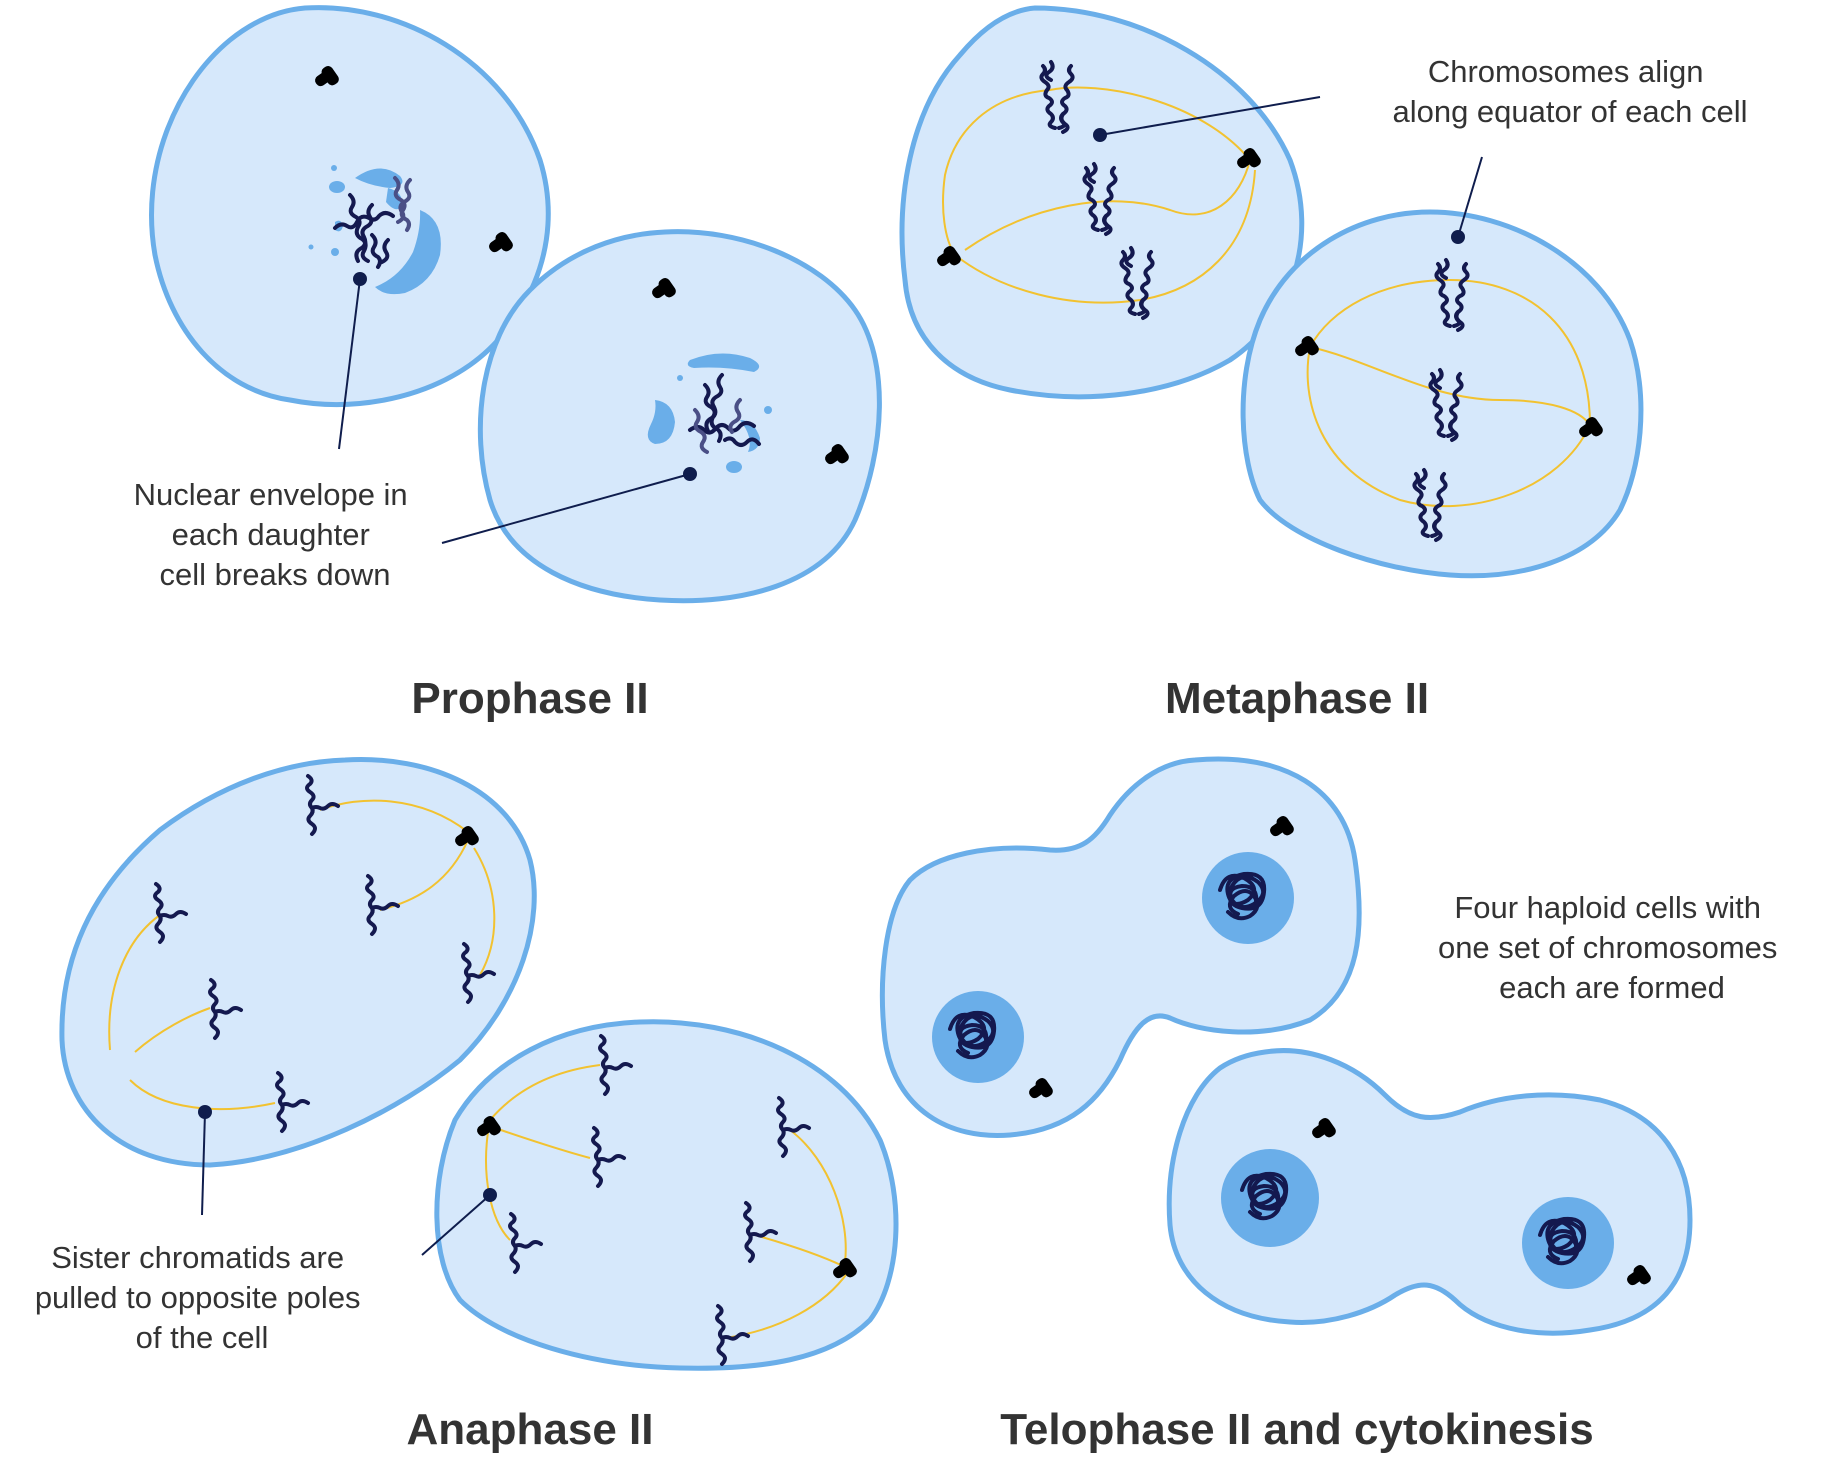 This screenshot has height=1469, width=1821. I want to click on metaphase-cell-b, so click(1442, 394).